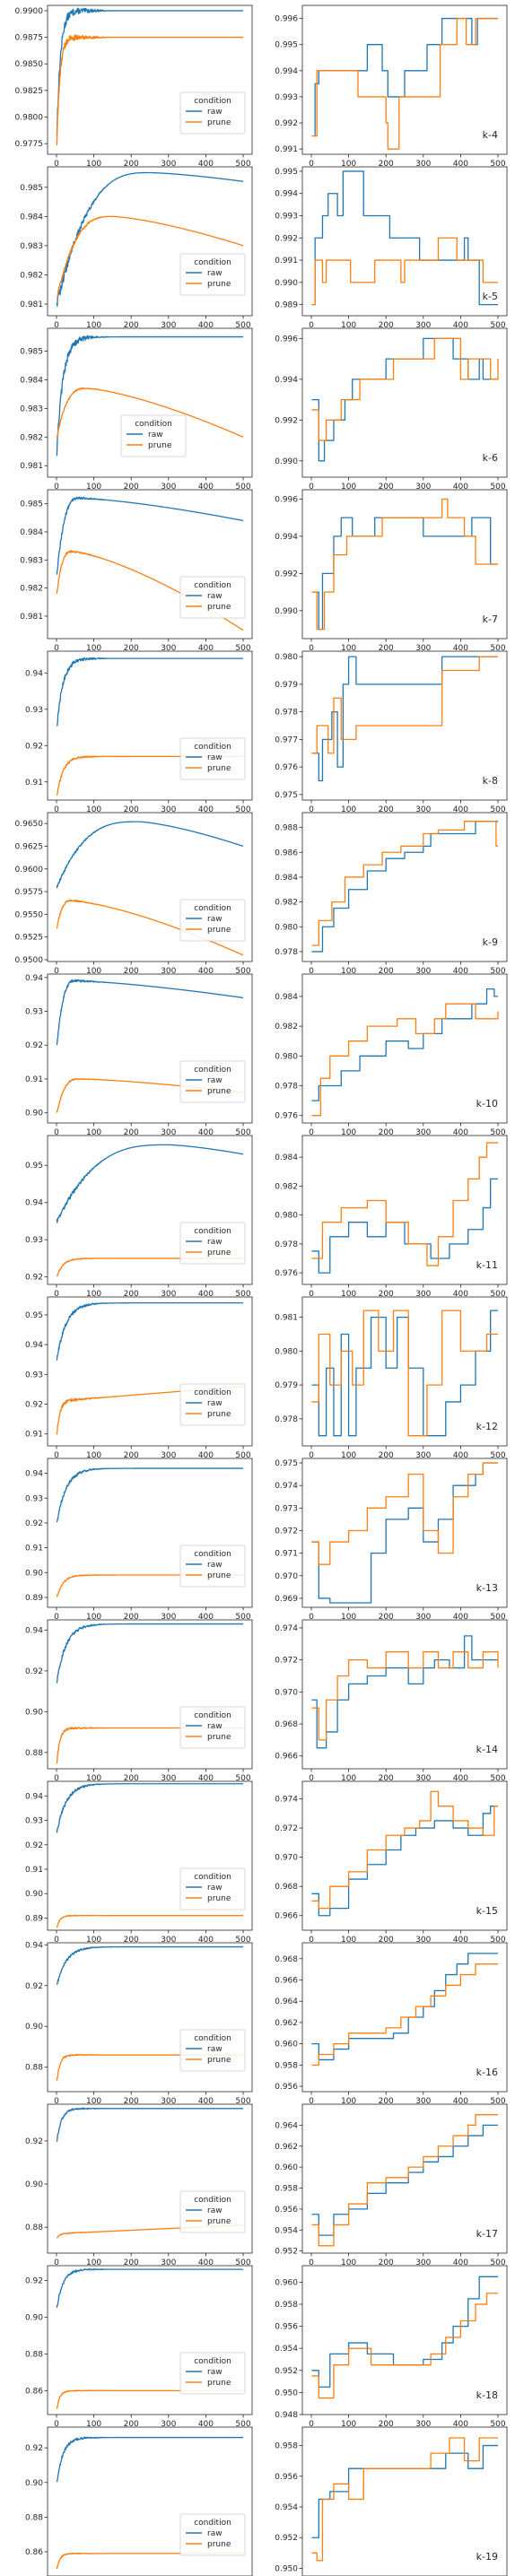 The height and width of the screenshot is (2576, 515). I want to click on y-tick-label: 0.90, so click(34, 2027).